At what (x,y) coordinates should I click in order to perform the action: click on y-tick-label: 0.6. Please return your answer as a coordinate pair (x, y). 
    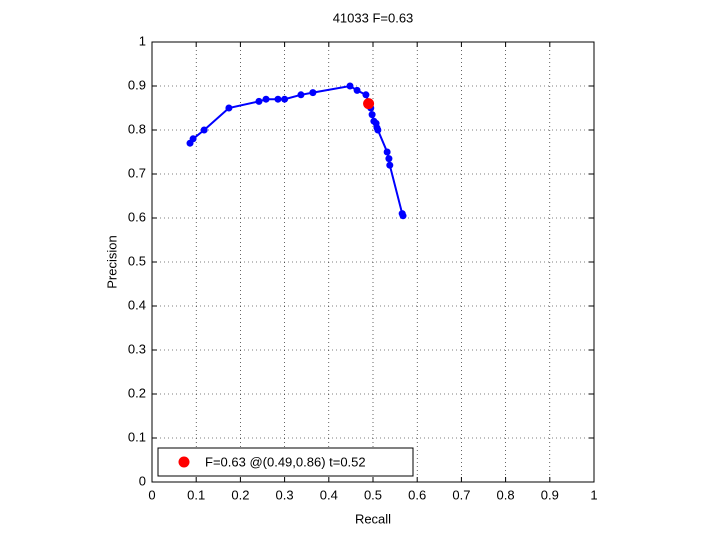
    Looking at the image, I should click on (137, 216).